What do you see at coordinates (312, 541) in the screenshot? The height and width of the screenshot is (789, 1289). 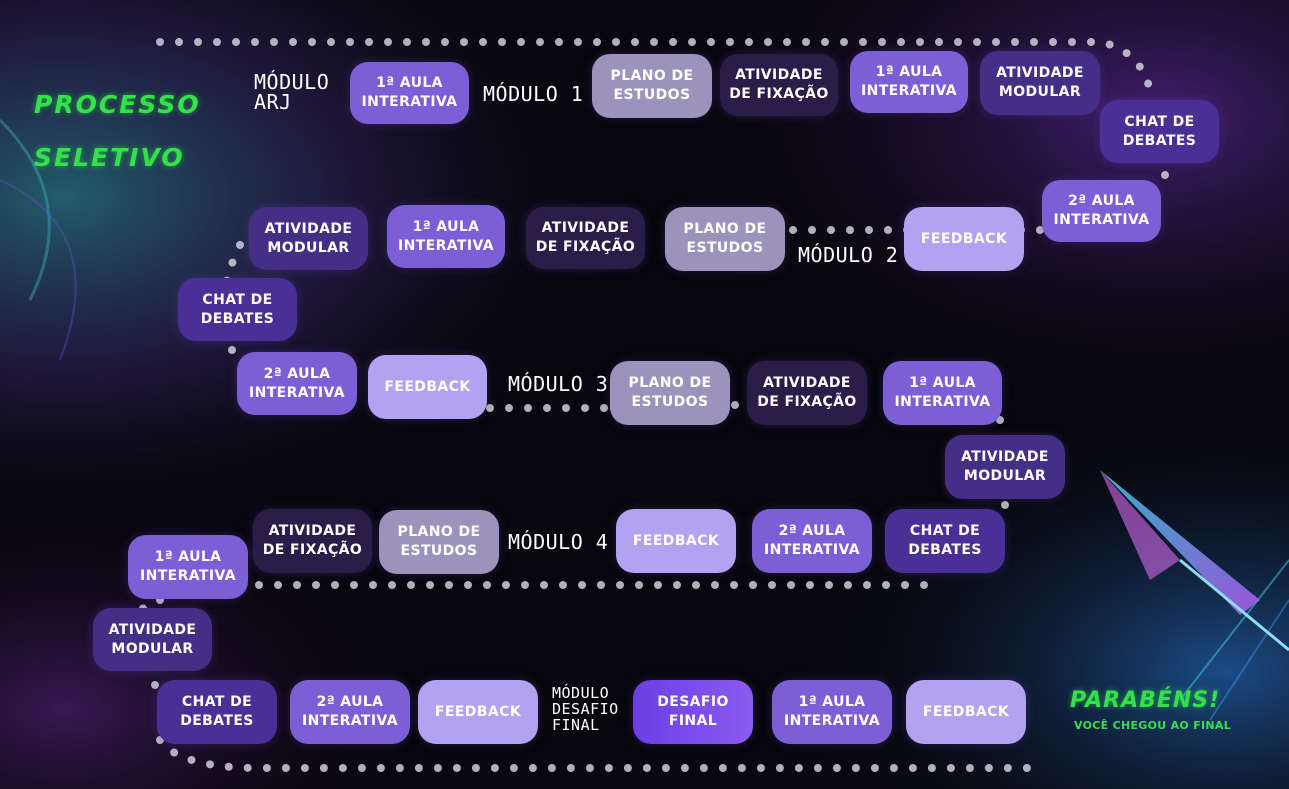 I see `step-m4-fixacao: ATIVIDADE DE FIXAÇÃO` at bounding box center [312, 541].